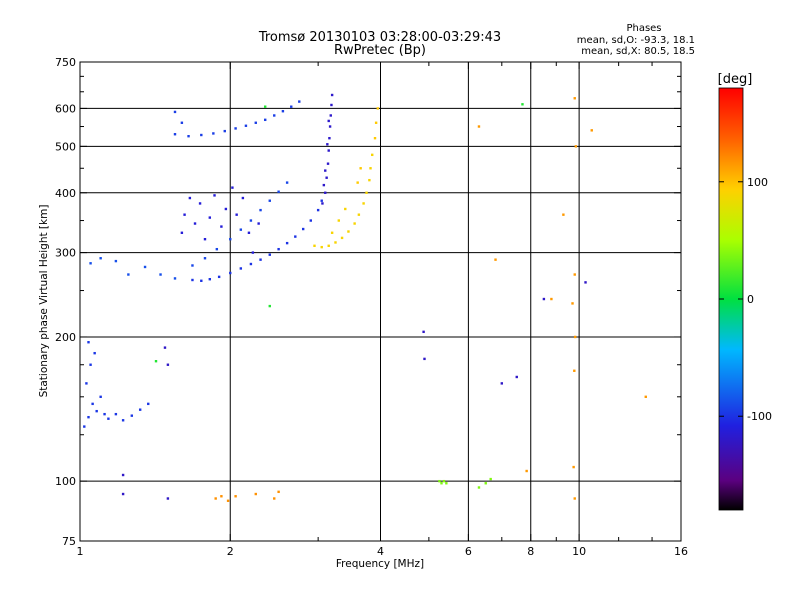 The height and width of the screenshot is (600, 800). Describe the element at coordinates (69, 541) in the screenshot. I see `y-tick-label: 75` at that location.